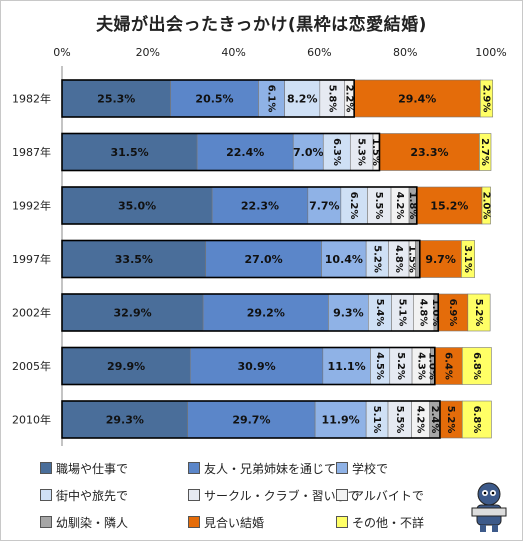 This screenshot has height=541, width=523. Describe the element at coordinates (347, 366) in the screenshot. I see `data-label: 11.1%` at that location.